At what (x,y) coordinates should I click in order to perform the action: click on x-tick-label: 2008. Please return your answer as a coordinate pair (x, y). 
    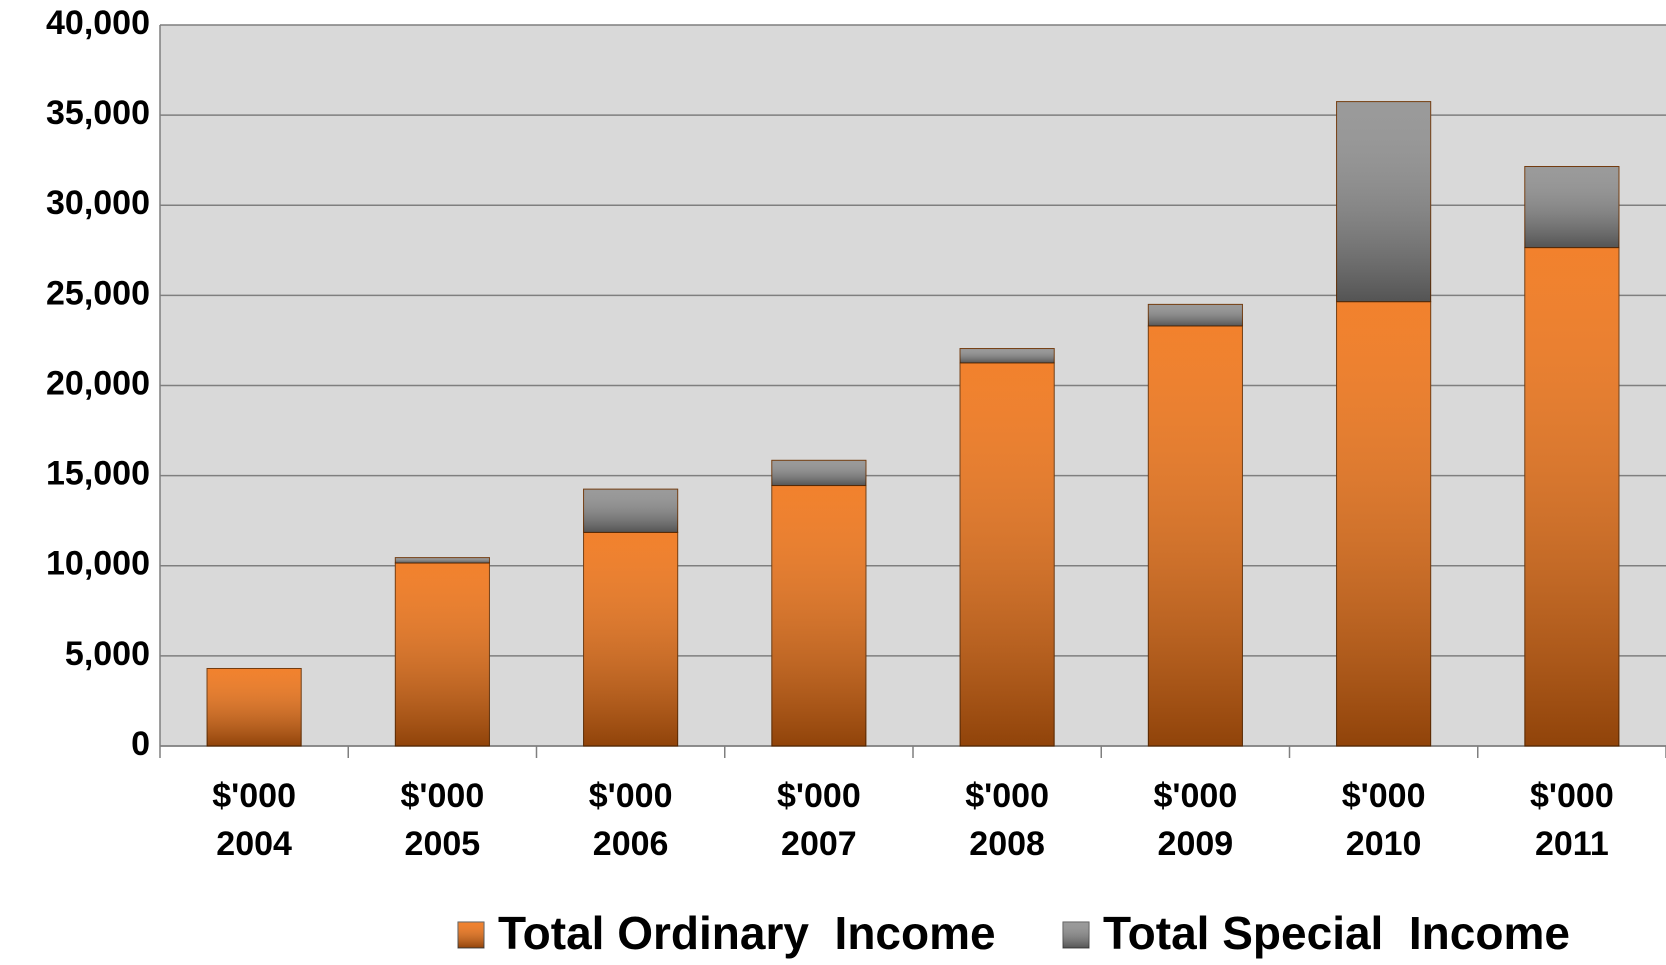
    Looking at the image, I should click on (1007, 844).